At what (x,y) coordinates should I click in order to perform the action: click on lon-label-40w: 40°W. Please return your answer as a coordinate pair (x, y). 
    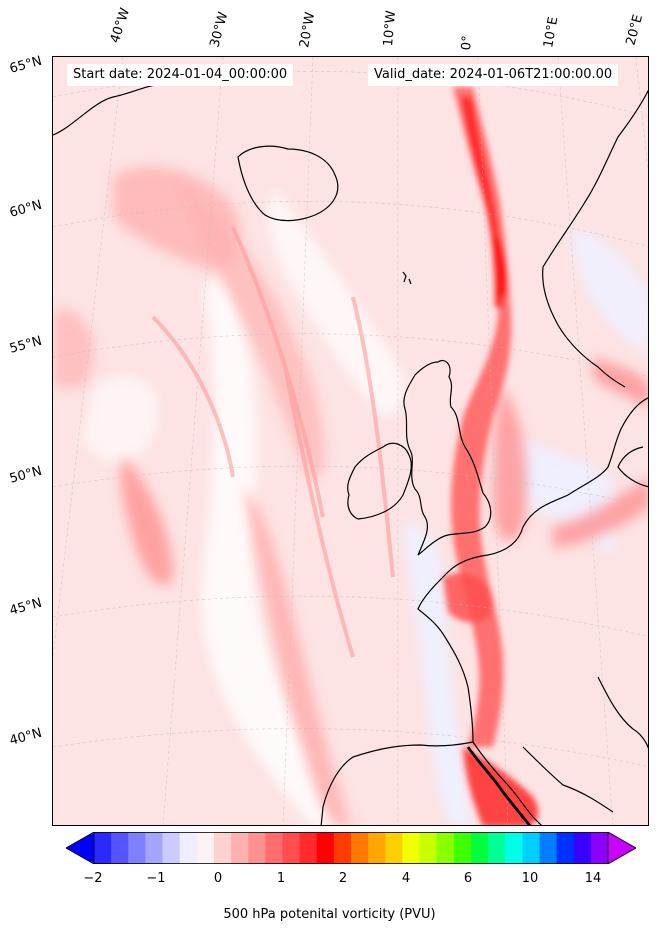
    Looking at the image, I should click on (120, 25).